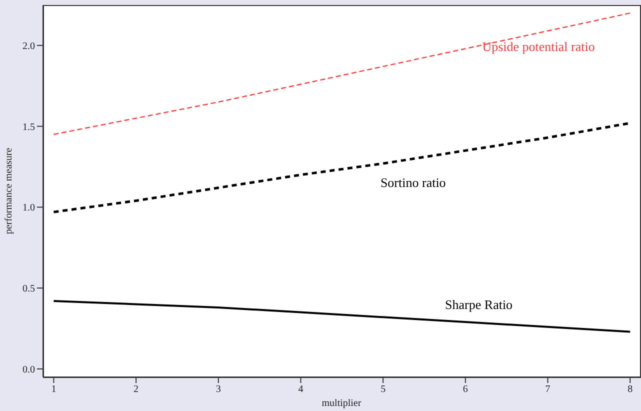 The height and width of the screenshot is (411, 641). What do you see at coordinates (53, 390) in the screenshot?
I see `x-tick-label: 1` at bounding box center [53, 390].